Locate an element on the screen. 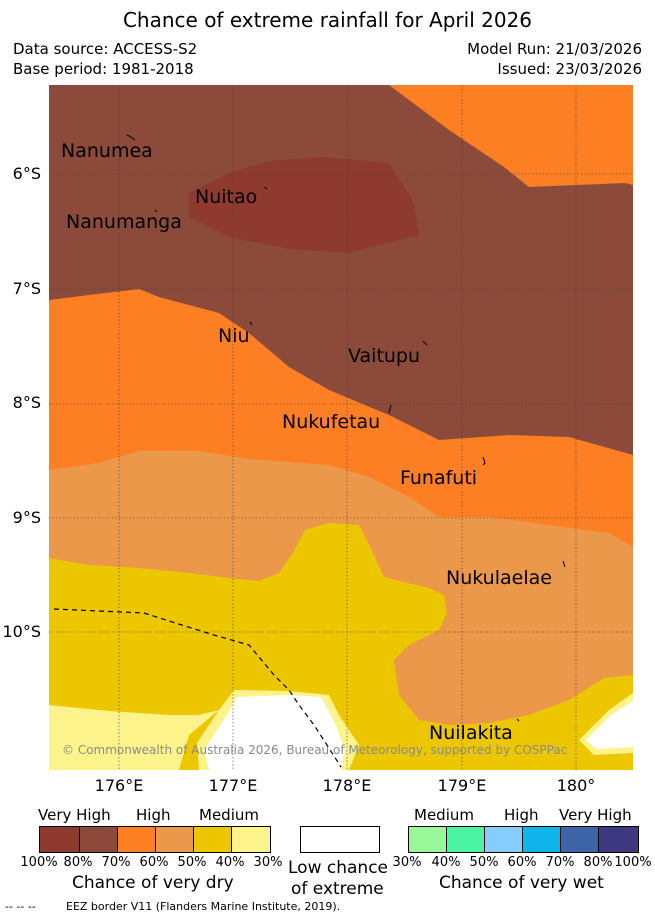  legend-dry-caption: Chance of very dry is located at coordinates (153, 883).